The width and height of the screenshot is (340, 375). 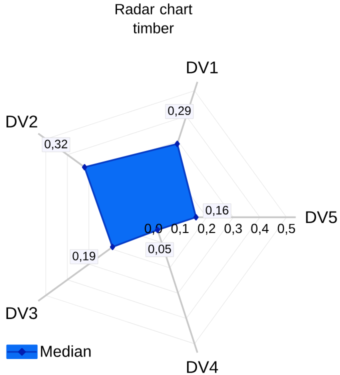 I want to click on text: 0,29, so click(x=179, y=111).